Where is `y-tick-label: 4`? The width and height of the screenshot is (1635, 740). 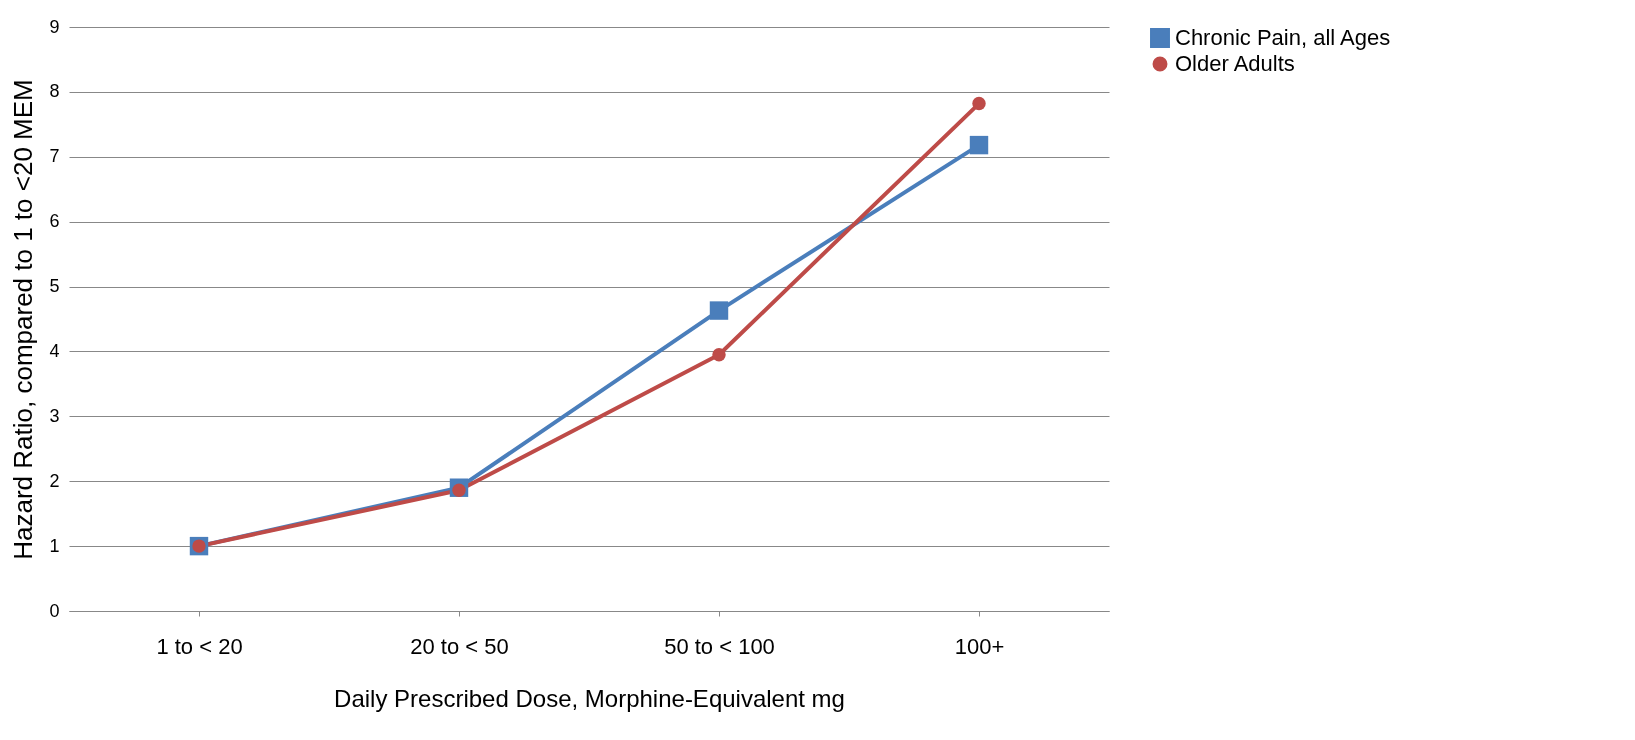
y-tick-label: 4 is located at coordinates (54, 350).